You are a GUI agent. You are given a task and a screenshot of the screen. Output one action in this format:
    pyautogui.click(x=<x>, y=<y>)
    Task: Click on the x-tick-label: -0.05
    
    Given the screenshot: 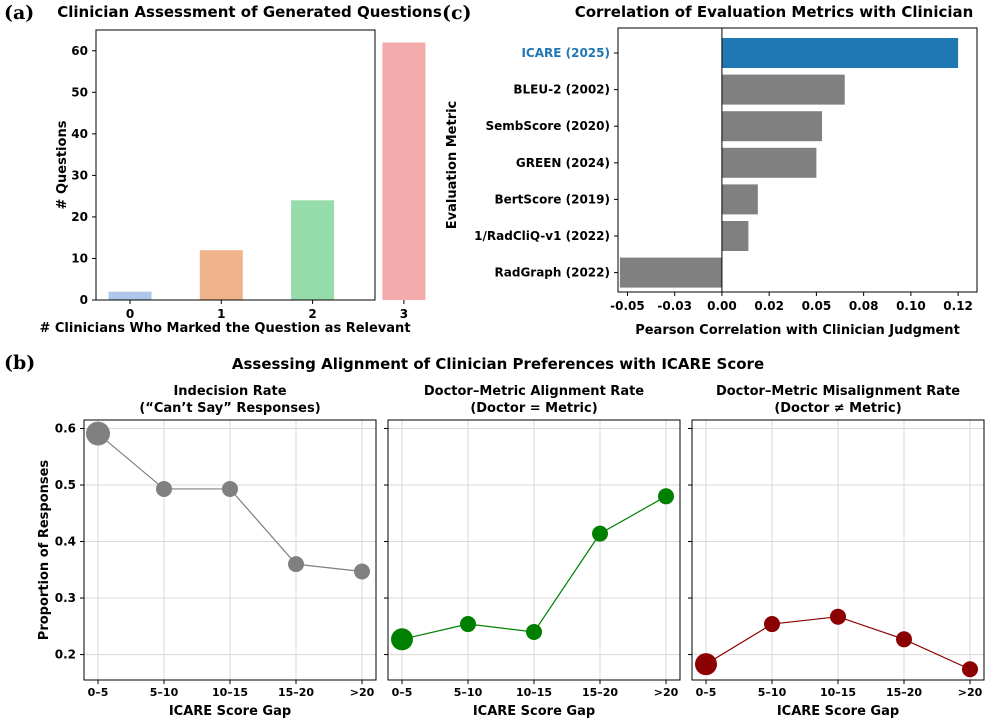 What is the action you would take?
    pyautogui.click(x=627, y=306)
    